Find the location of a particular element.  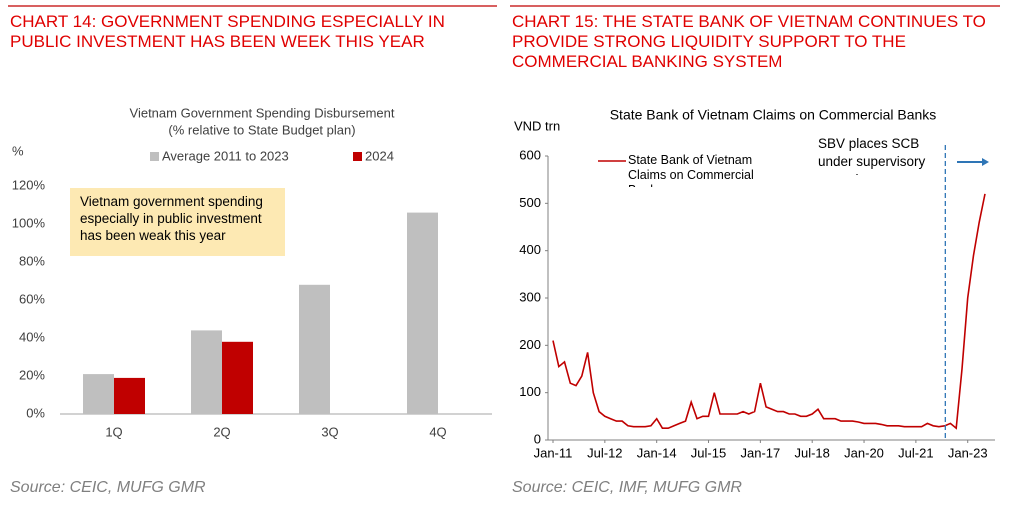

x-tick-label: Jul-15 is located at coordinates (708, 452).